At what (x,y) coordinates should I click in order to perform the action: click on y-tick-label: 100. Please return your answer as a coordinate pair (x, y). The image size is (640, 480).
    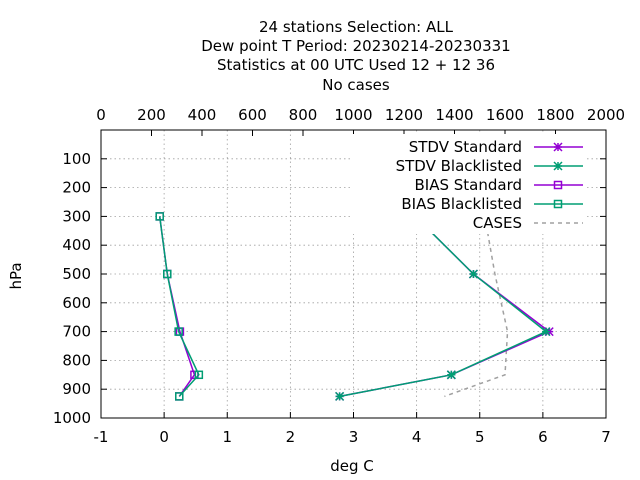
    Looking at the image, I should click on (76, 159).